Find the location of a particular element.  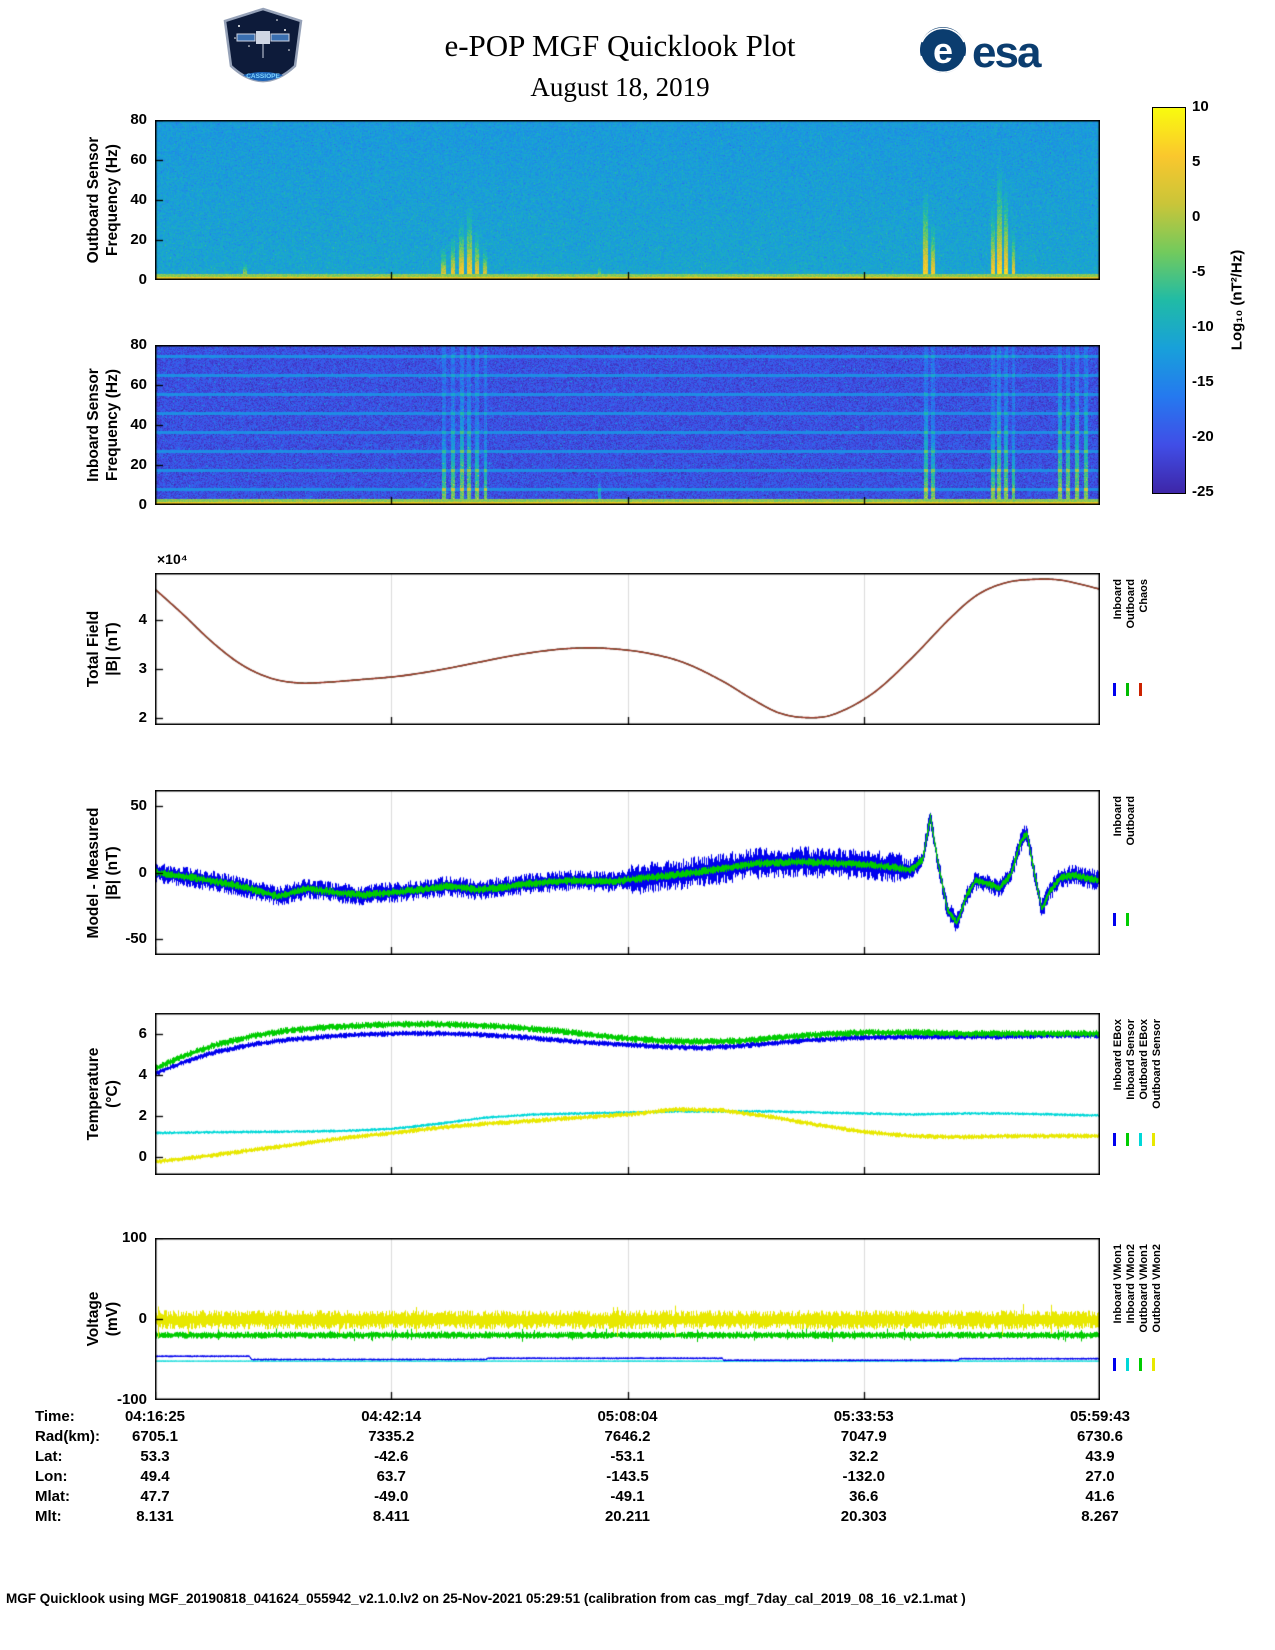

esa-wordmark: esa is located at coordinates (1007, 52).